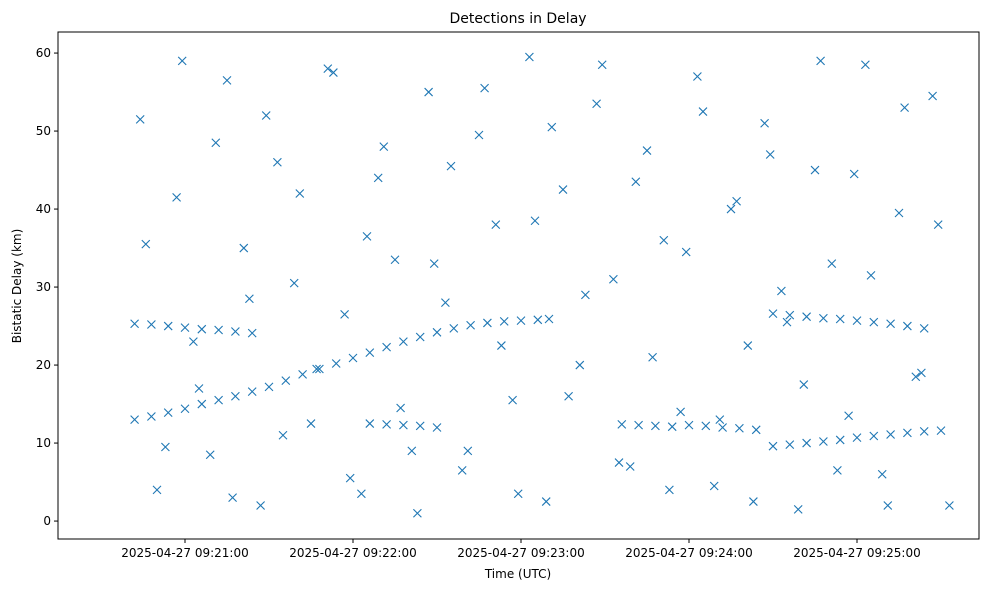 The height and width of the screenshot is (590, 989). I want to click on x-axis-label: Time (UTC), so click(517, 574).